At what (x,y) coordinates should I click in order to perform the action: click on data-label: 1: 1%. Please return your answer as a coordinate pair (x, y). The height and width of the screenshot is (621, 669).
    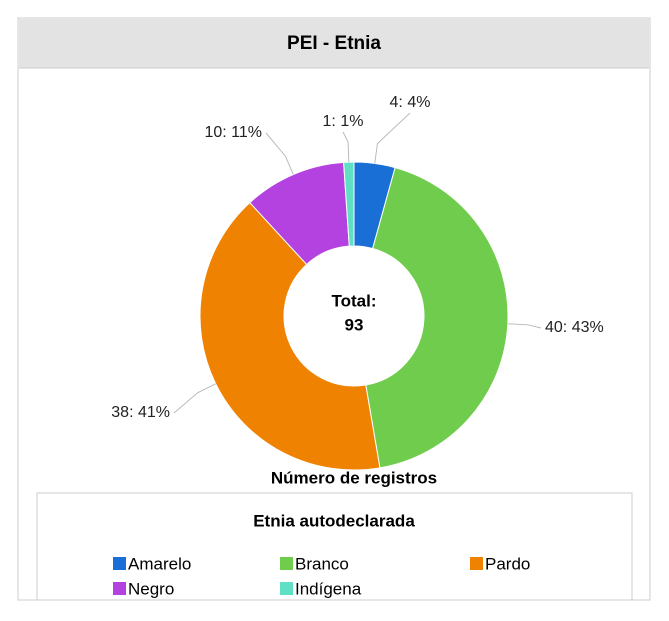
    Looking at the image, I should click on (343, 121).